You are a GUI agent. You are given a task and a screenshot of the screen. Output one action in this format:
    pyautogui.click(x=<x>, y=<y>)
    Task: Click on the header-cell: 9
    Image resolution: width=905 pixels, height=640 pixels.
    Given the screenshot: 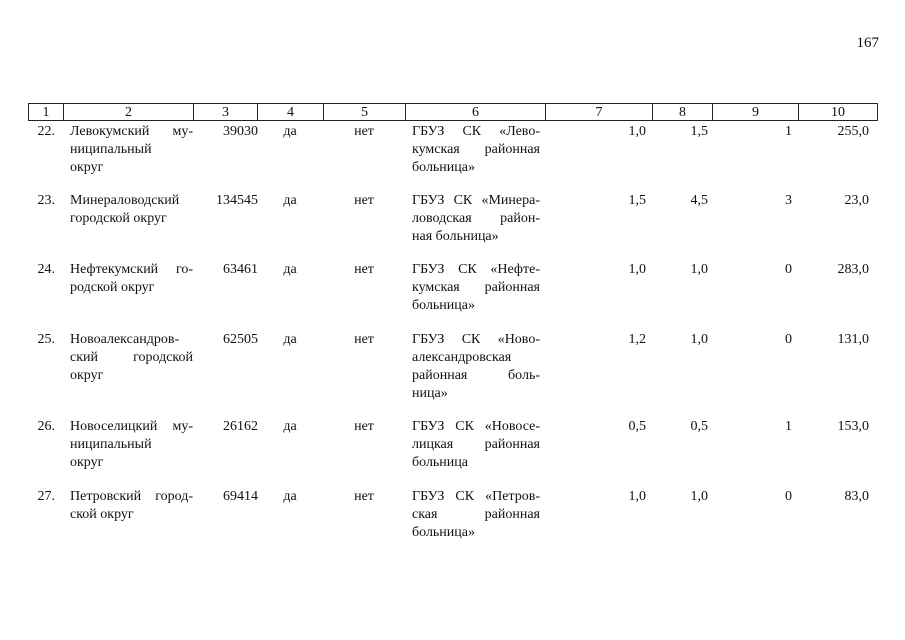 What is the action you would take?
    pyautogui.click(x=755, y=112)
    